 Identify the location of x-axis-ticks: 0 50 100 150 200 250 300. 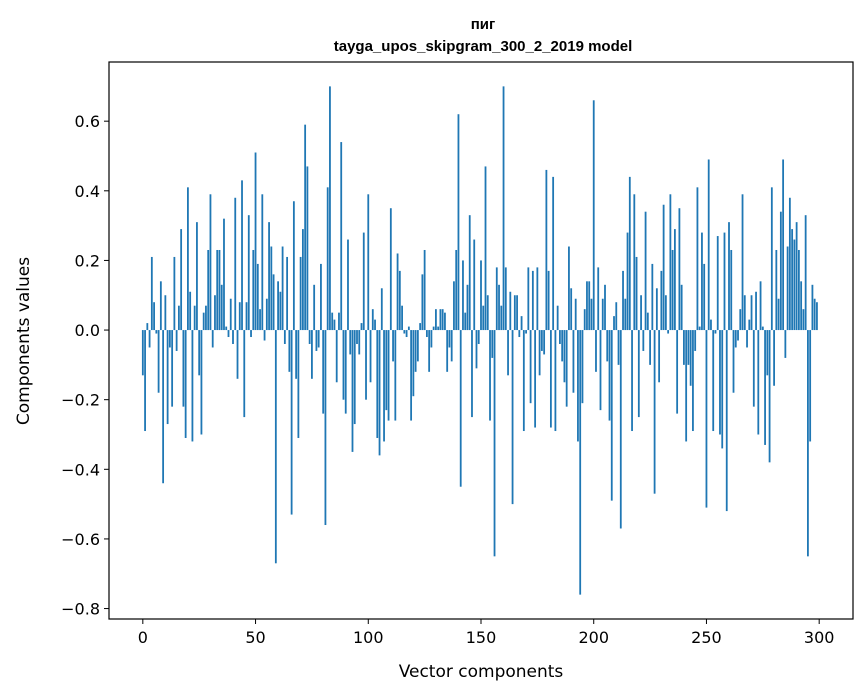
(486, 633).